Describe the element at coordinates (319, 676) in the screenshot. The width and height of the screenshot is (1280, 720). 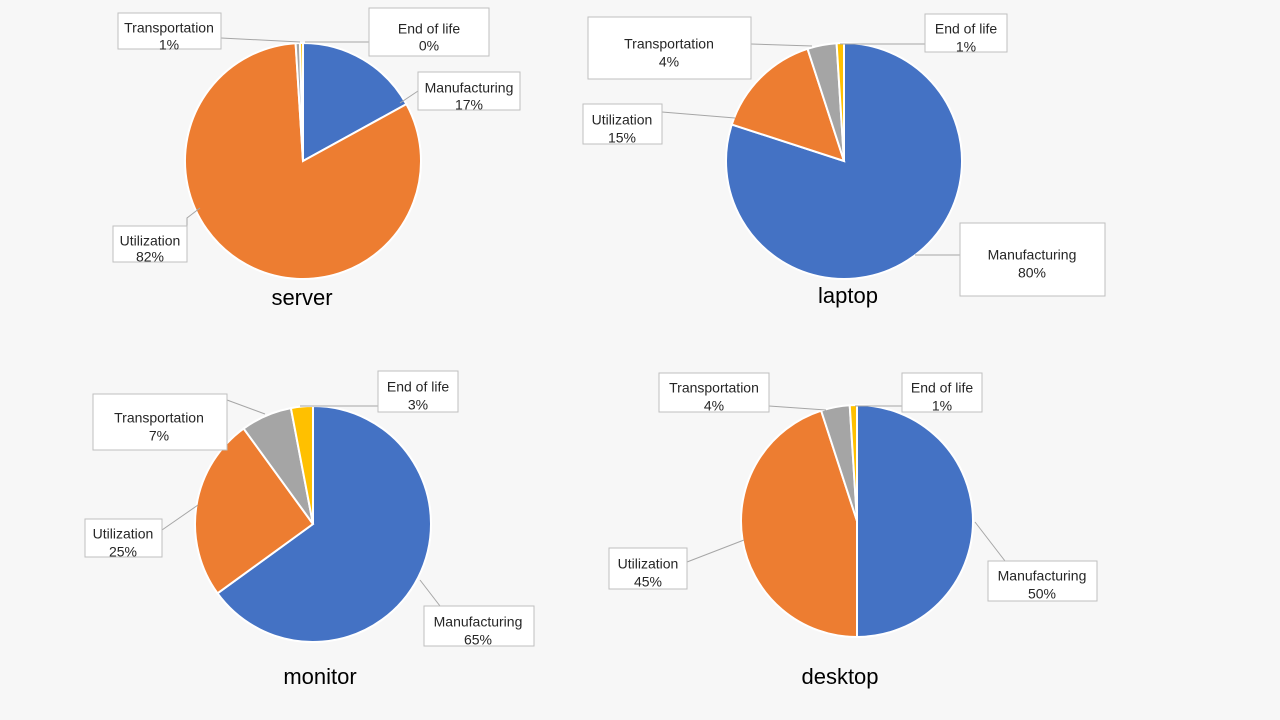
I see `chart-title: monitor` at that location.